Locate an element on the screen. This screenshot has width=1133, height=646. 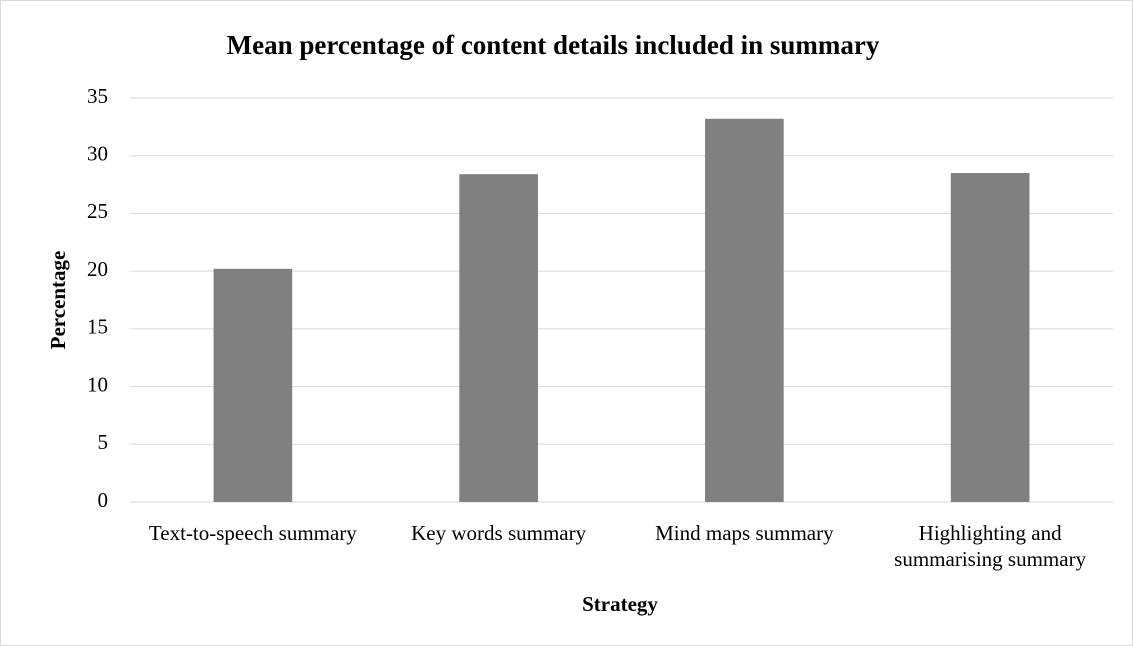
y-tick-label: 0 is located at coordinates (103, 500).